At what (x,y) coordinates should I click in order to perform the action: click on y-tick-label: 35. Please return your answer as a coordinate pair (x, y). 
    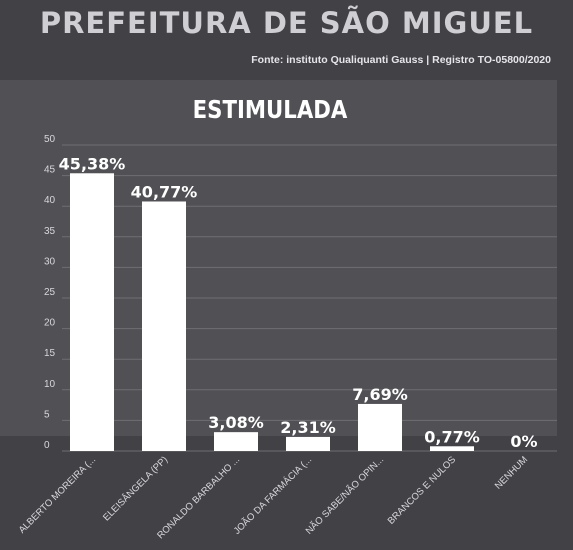
    Looking at the image, I should click on (50, 231).